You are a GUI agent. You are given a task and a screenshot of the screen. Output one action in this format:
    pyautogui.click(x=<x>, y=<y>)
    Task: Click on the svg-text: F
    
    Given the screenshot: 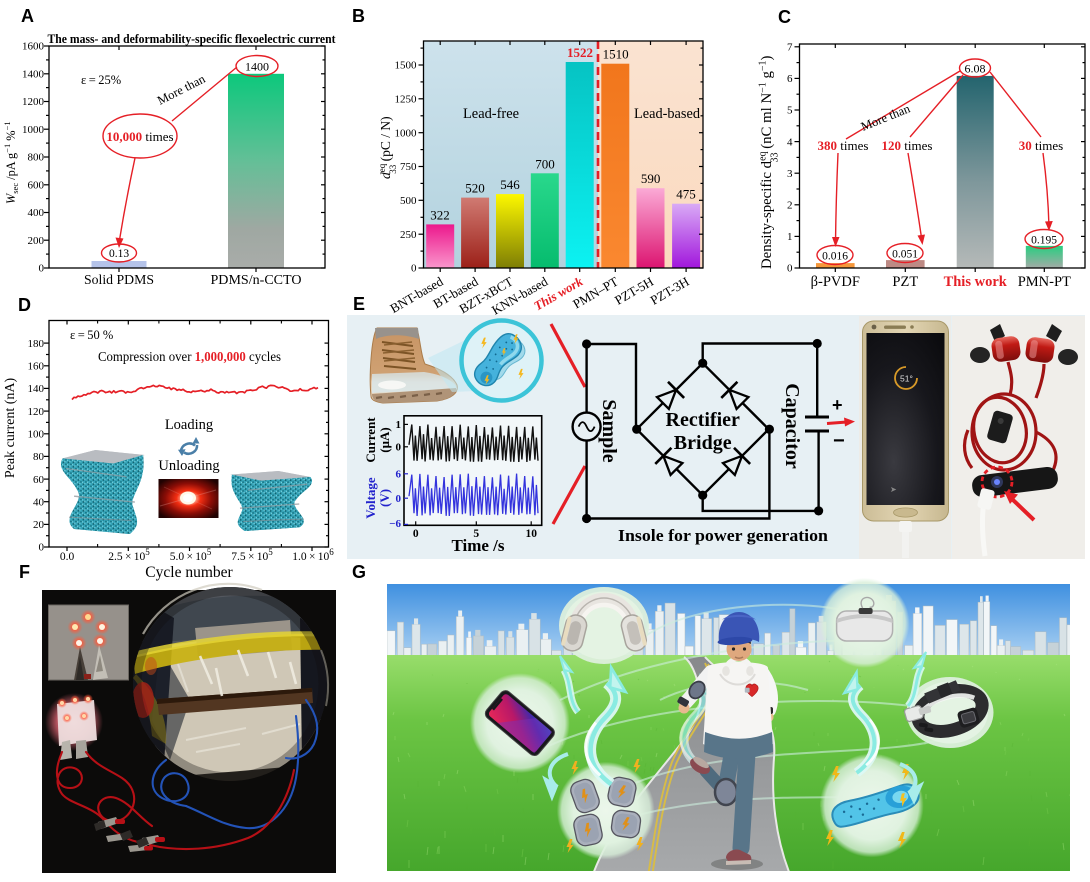 What is the action you would take?
    pyautogui.click(x=24, y=572)
    